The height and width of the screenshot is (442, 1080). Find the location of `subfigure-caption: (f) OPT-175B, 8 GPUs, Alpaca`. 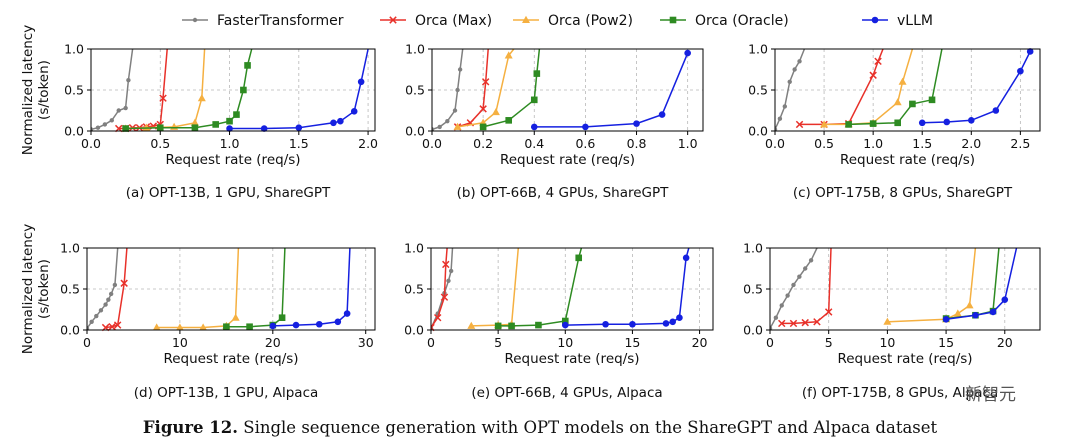

subfigure-caption: (f) OPT-175B, 8 GPUs, Alpaca is located at coordinates (900, 393).